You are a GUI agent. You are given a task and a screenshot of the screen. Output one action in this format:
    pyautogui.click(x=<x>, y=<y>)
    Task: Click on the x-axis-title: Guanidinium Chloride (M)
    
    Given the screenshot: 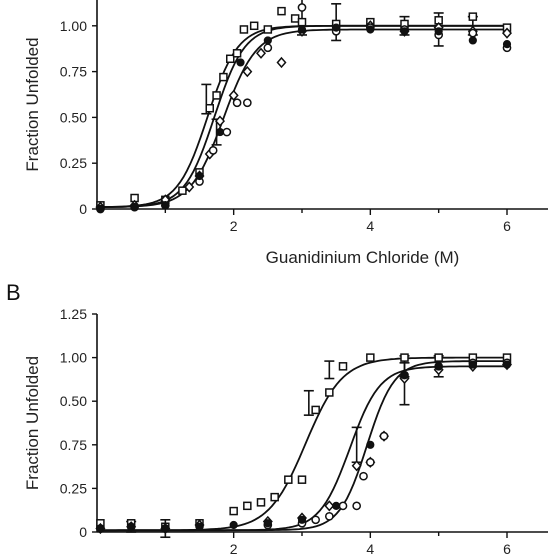 What is the action you would take?
    pyautogui.click(x=363, y=257)
    